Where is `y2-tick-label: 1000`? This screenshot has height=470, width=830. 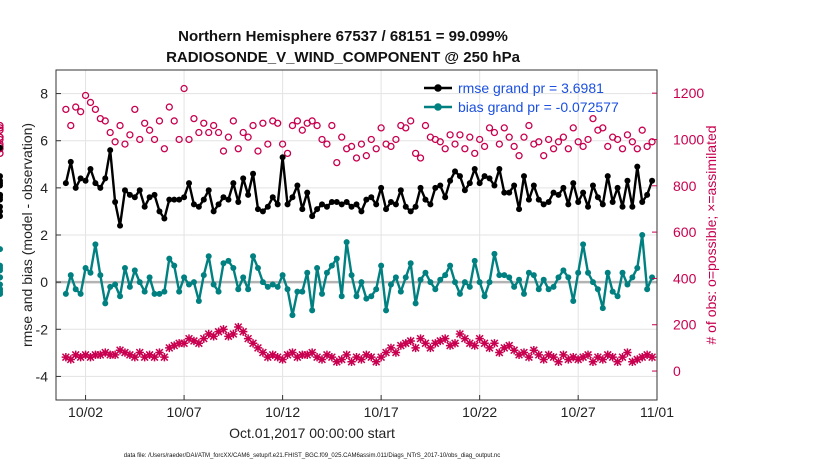
y2-tick-label: 1000 is located at coordinates (688, 139).